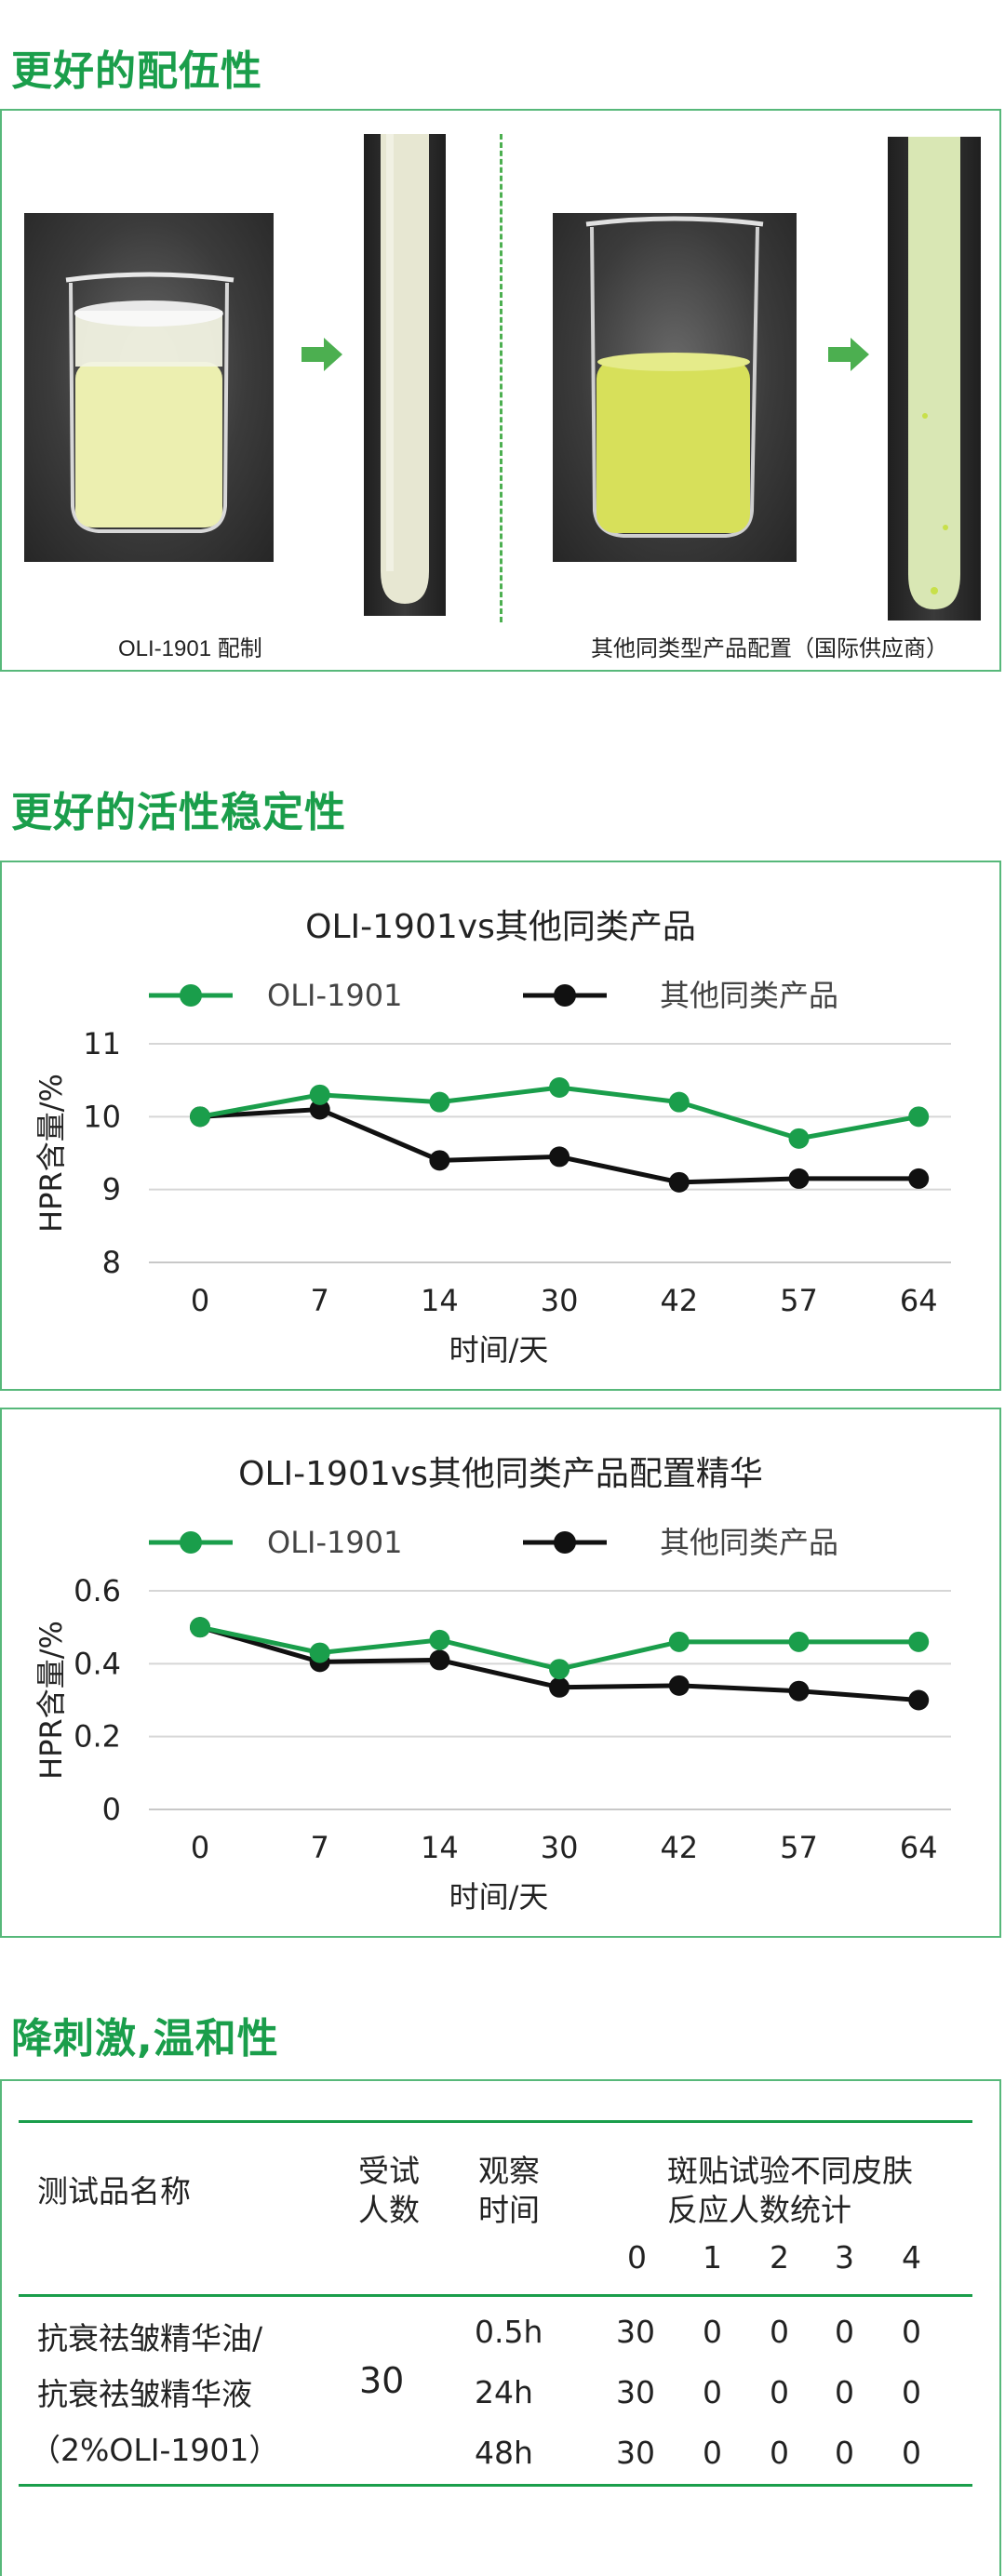 The width and height of the screenshot is (1005, 2576). What do you see at coordinates (136, 71) in the screenshot?
I see `section-title-compatibility: 更好的配伍性` at bounding box center [136, 71].